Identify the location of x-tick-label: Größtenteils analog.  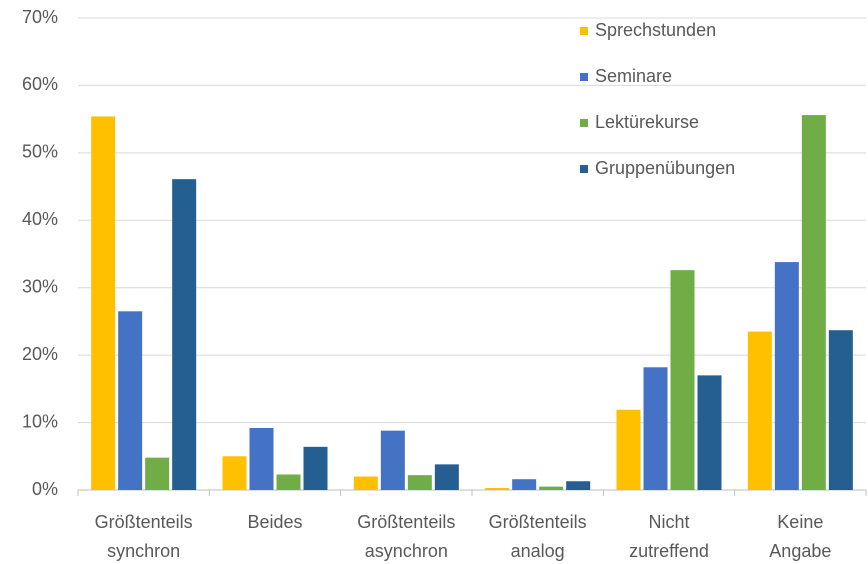
(538, 536).